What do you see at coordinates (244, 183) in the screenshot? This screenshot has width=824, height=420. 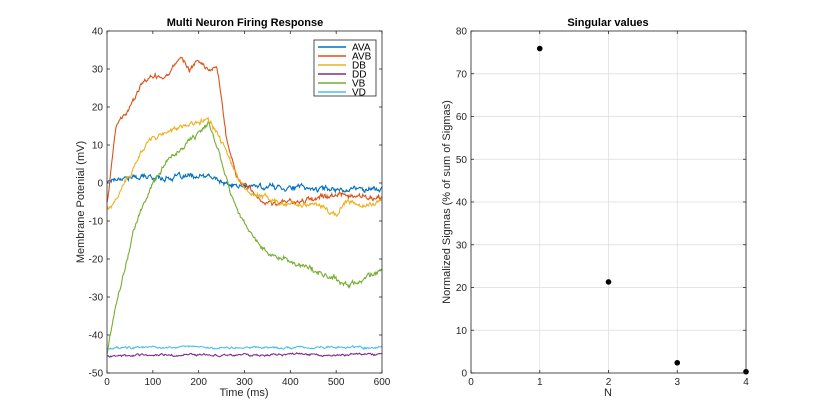 I see `series-line-ava` at bounding box center [244, 183].